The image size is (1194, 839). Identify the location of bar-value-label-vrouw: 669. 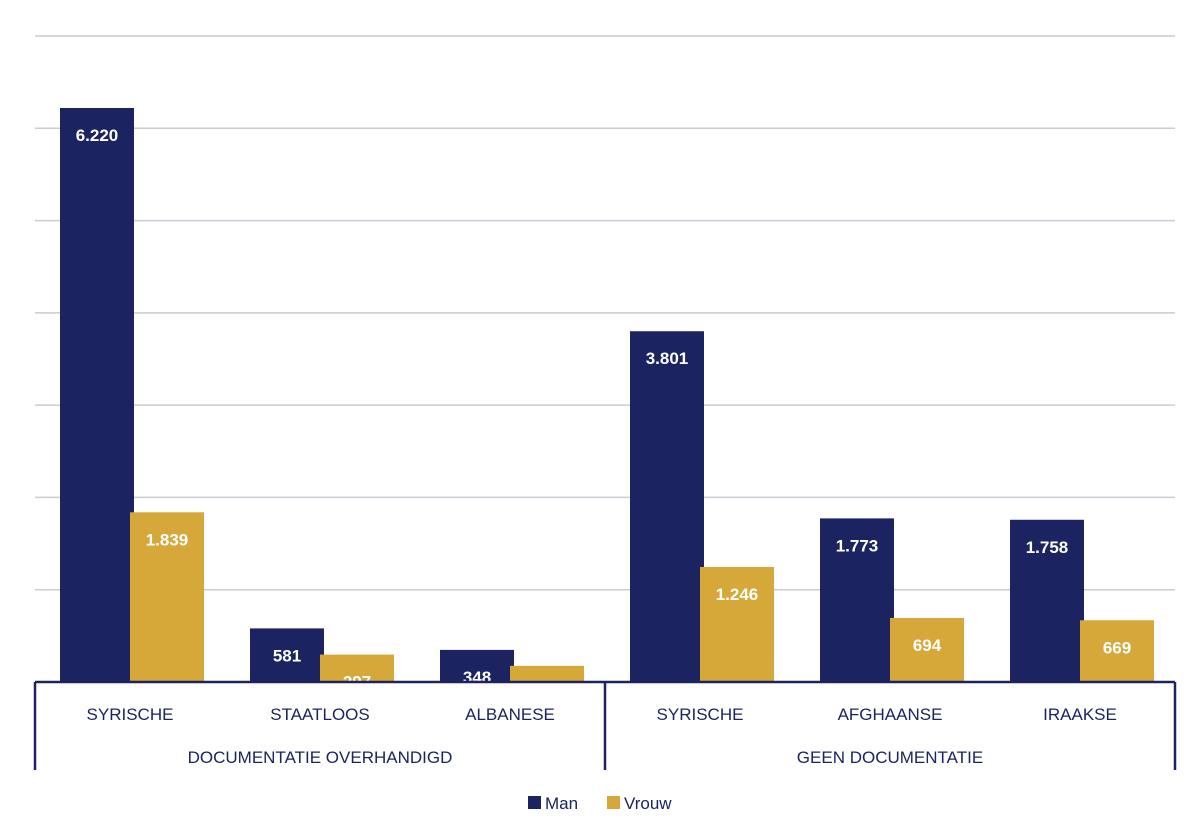
(1117, 647).